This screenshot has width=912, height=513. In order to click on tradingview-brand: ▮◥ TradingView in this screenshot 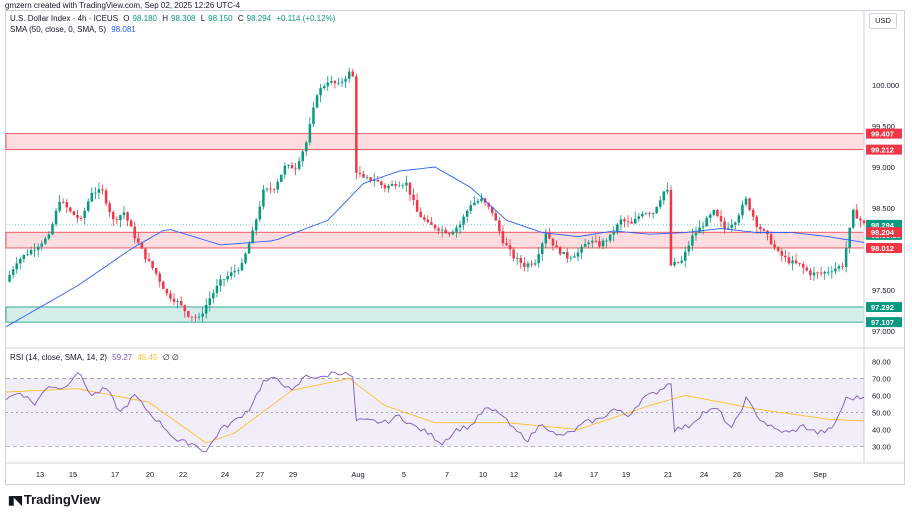, I will do `click(54, 499)`.